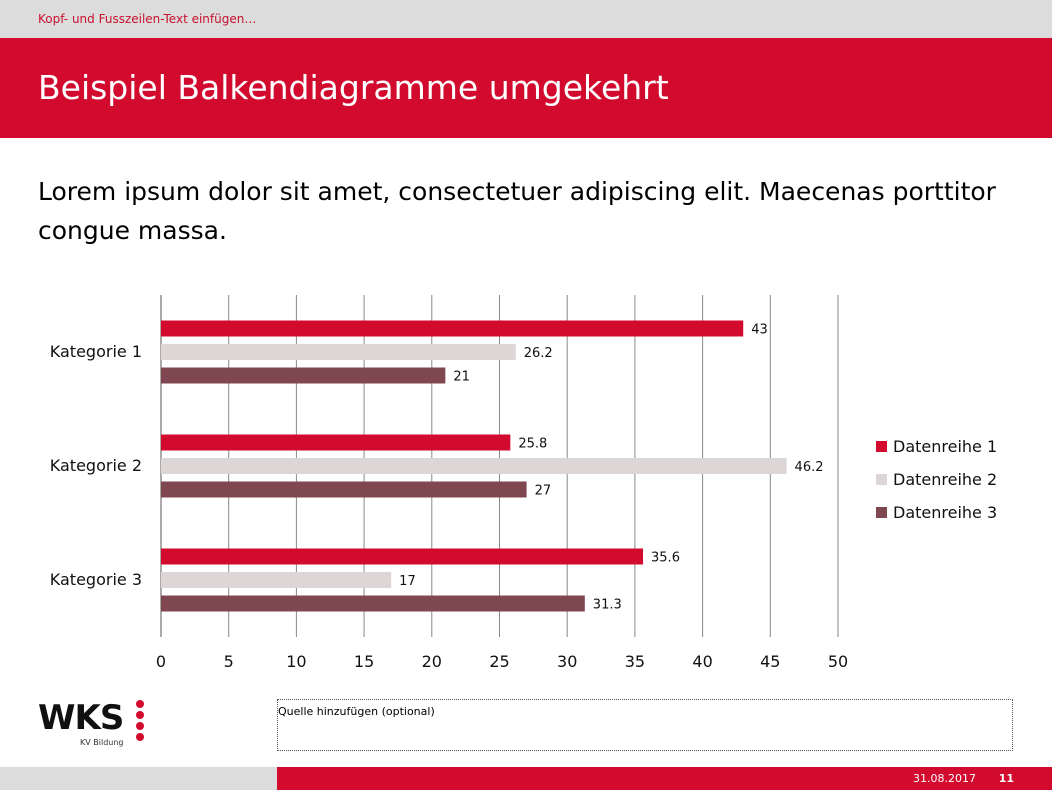 This screenshot has width=1052, height=790. What do you see at coordinates (140, 722) in the screenshot?
I see `logo-dots-icon` at bounding box center [140, 722].